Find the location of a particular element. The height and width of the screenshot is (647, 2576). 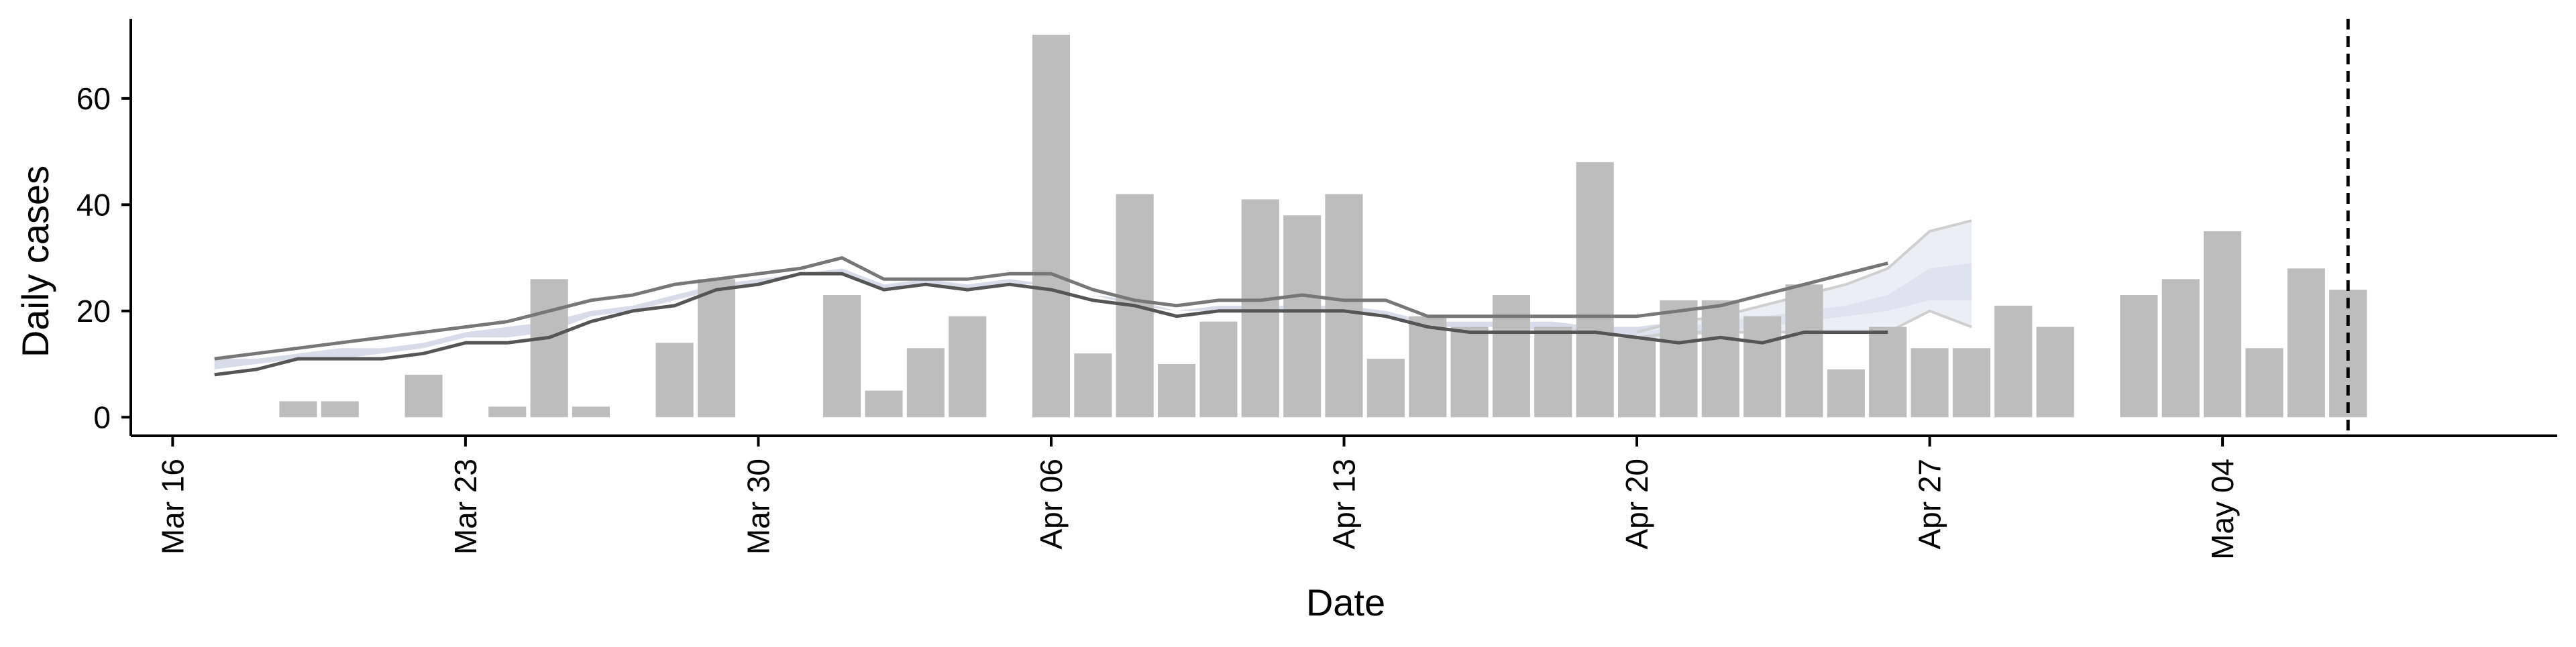

x-tick-label-2020-04-27: Apr 27 is located at coordinates (1930, 505).